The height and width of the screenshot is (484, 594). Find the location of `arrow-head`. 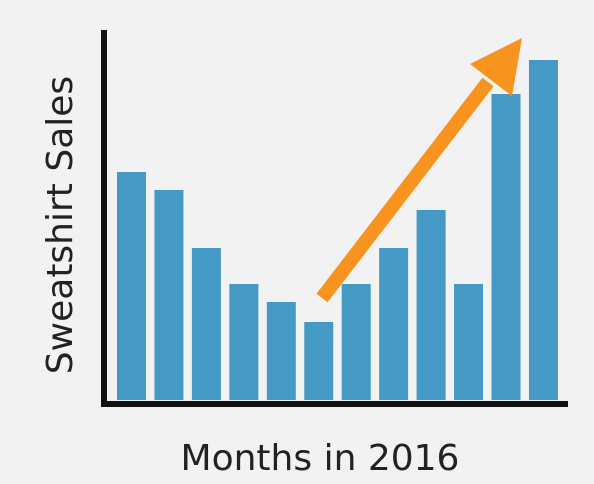

arrow-head is located at coordinates (496, 67).